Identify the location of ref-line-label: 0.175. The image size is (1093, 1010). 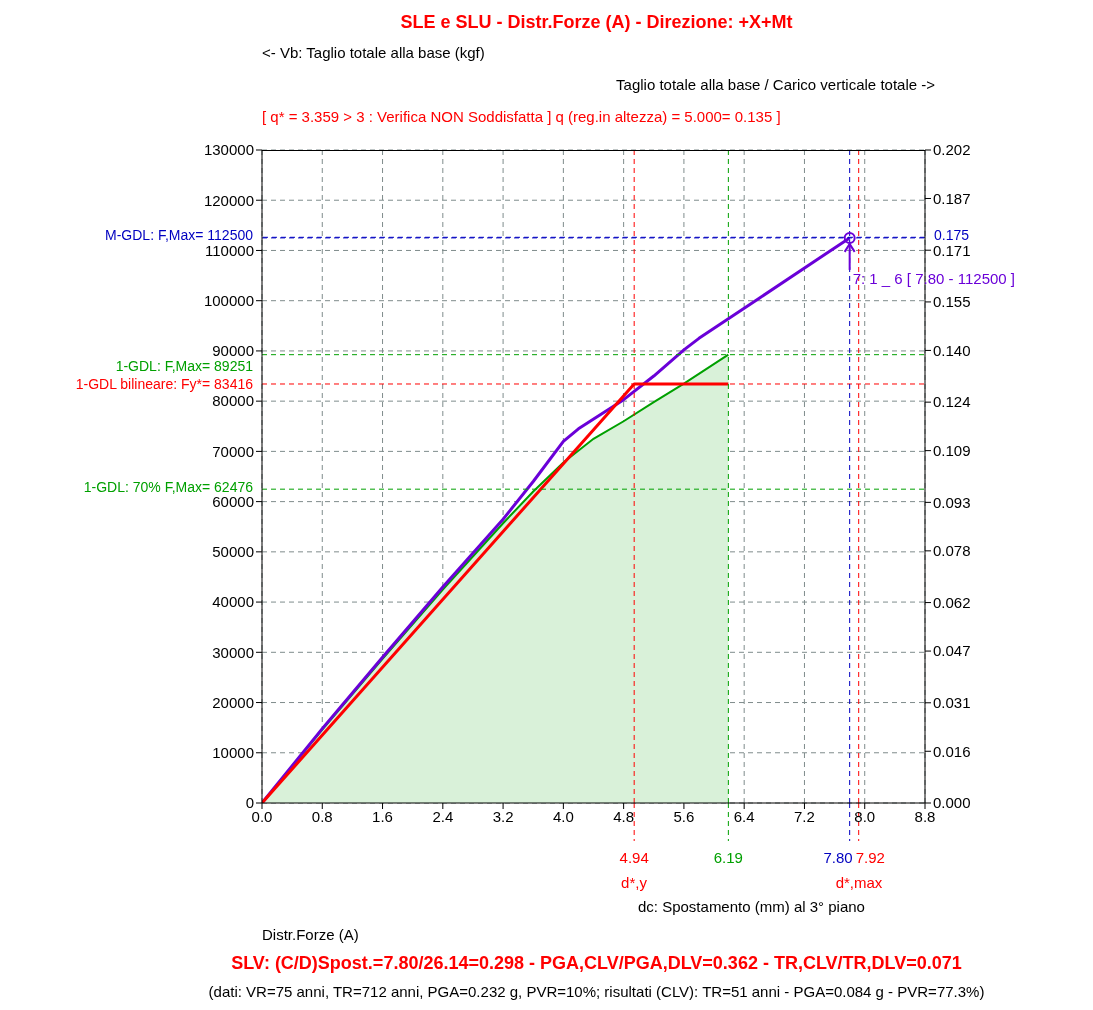
(952, 235).